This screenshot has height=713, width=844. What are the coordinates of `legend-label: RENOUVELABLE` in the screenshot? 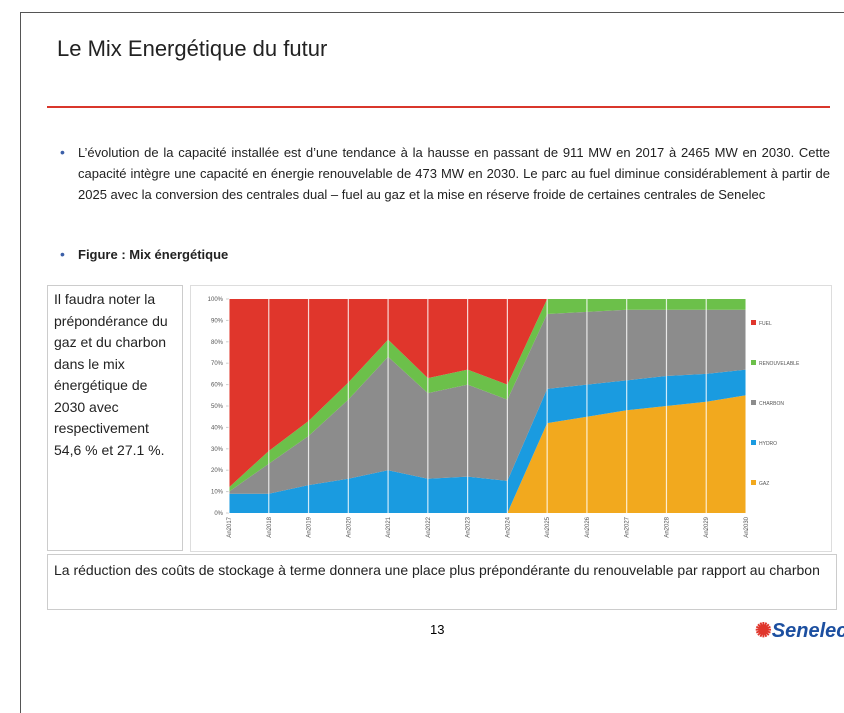 It's located at (779, 364).